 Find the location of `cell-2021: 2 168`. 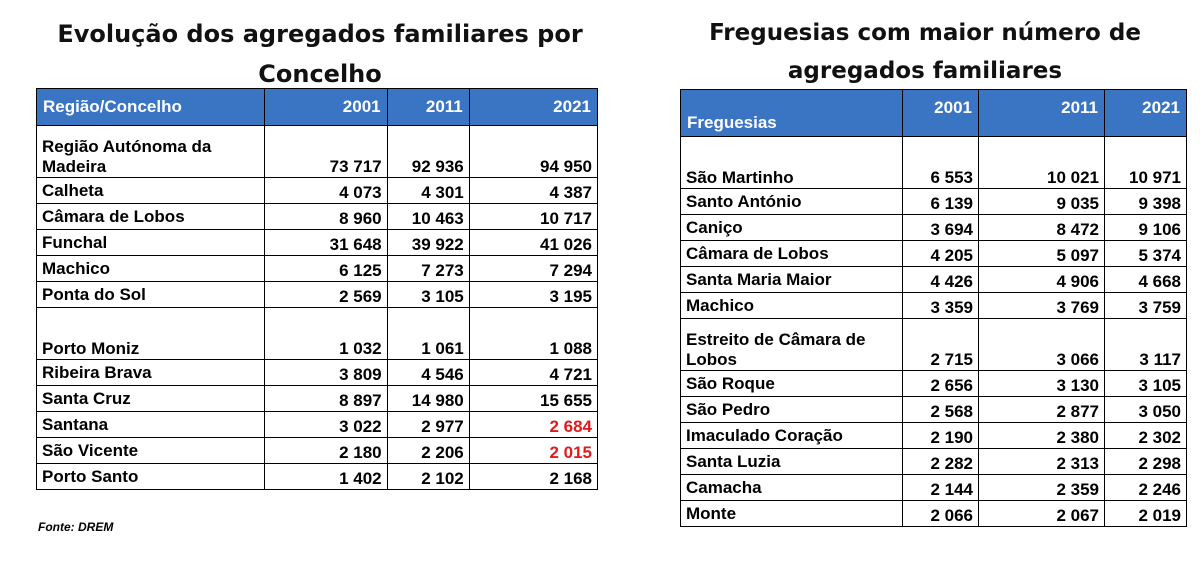

cell-2021: 2 168 is located at coordinates (533, 476).